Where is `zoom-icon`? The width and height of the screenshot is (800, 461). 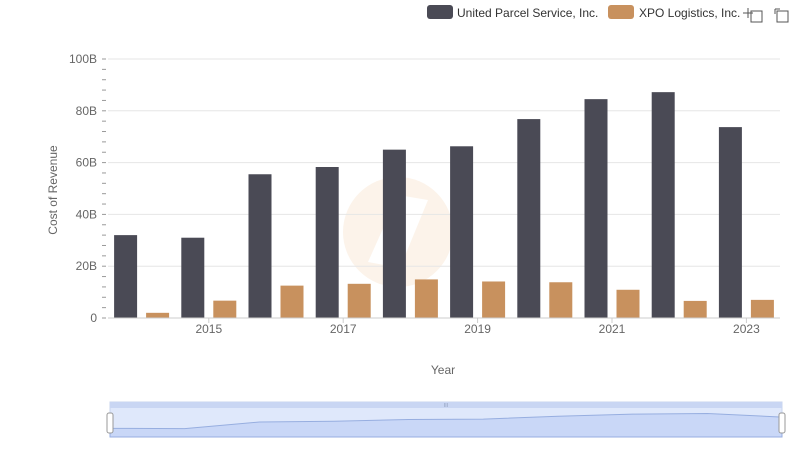 zoom-icon is located at coordinates (753, 15).